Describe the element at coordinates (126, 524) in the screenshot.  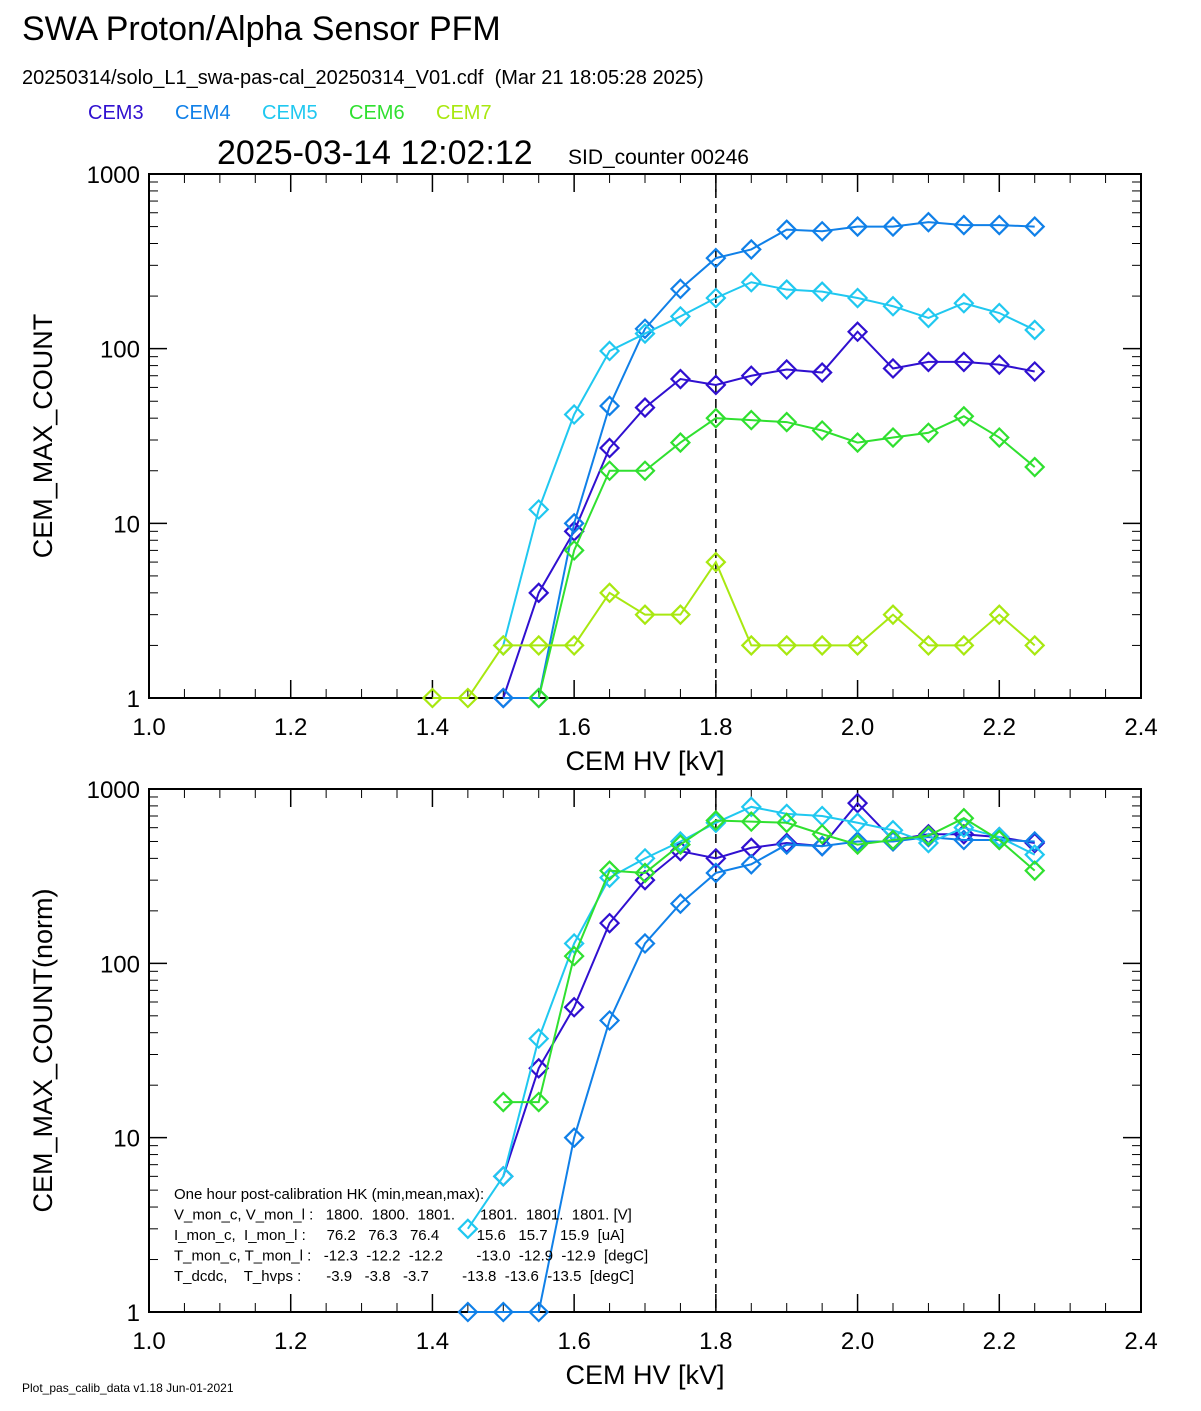
I see `y-tick-label: 10` at that location.